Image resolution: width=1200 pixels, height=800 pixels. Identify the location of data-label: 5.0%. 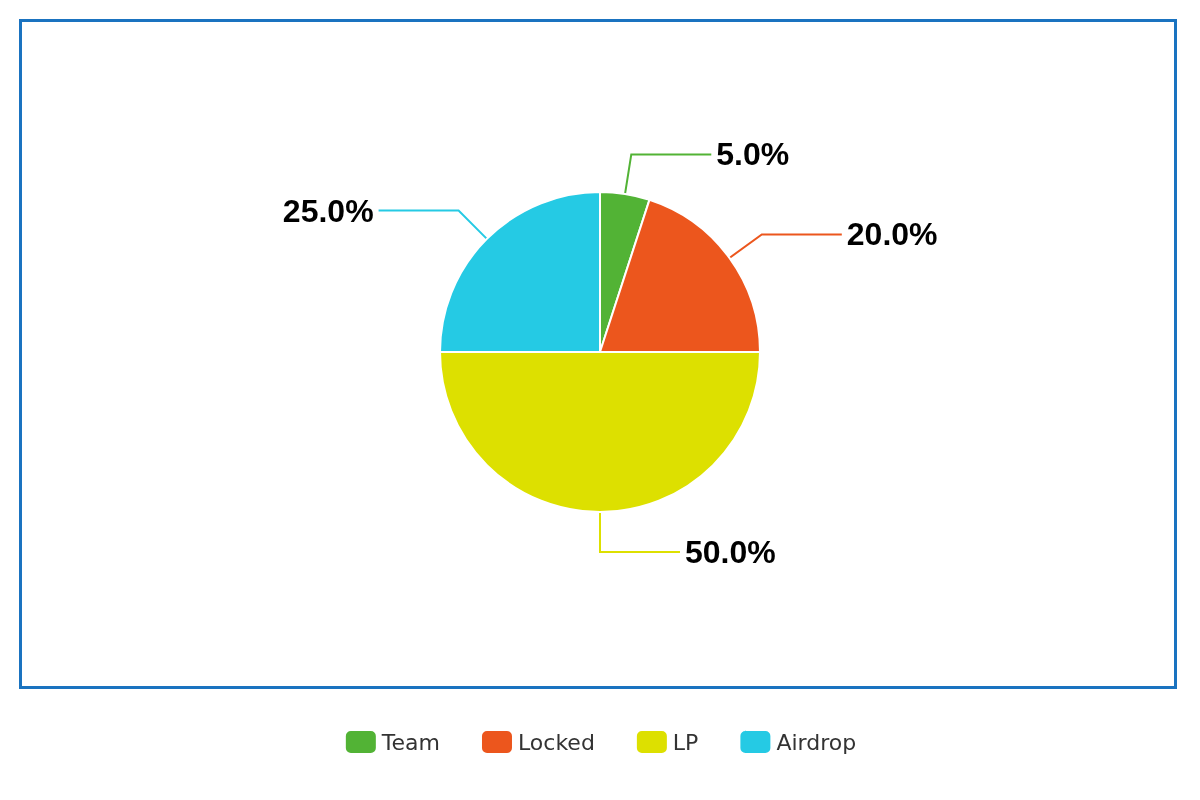
(753, 154).